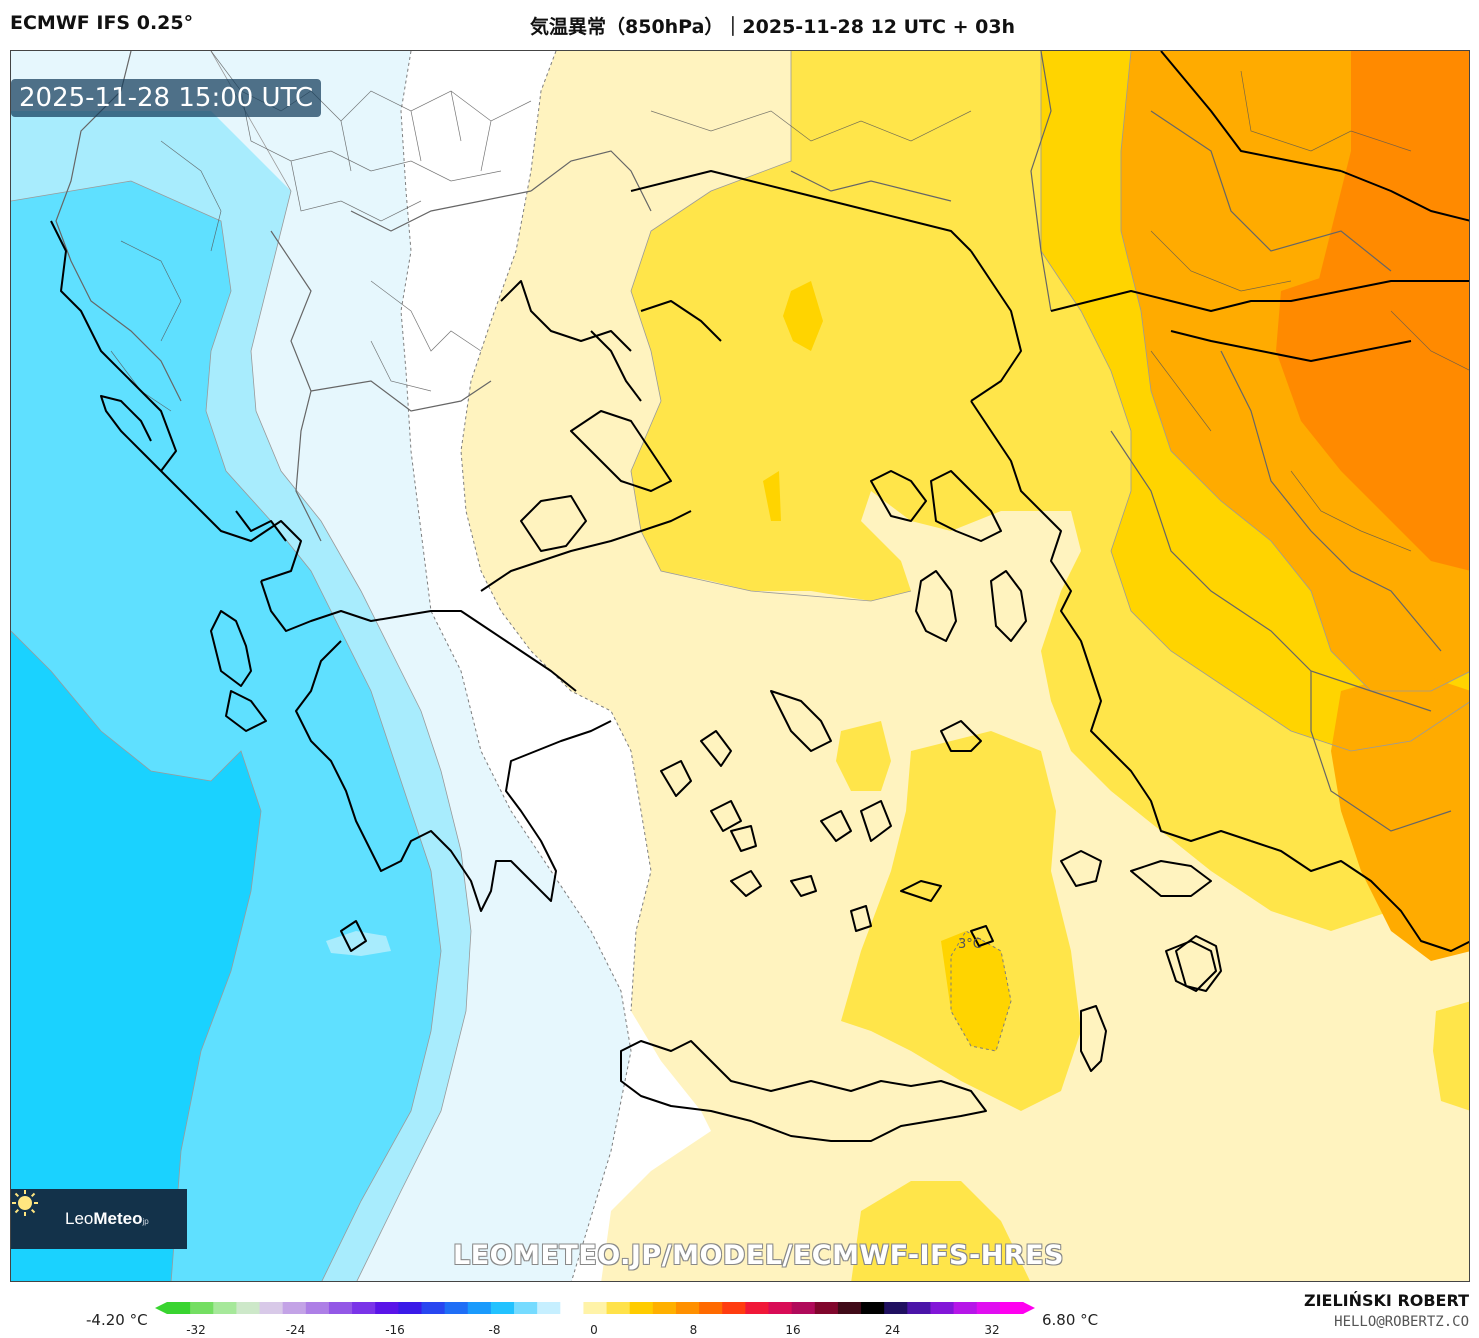 This screenshot has height=1338, width=1479. I want to click on author-email: HELLO@ROBERTZ.CO, so click(1401, 1322).